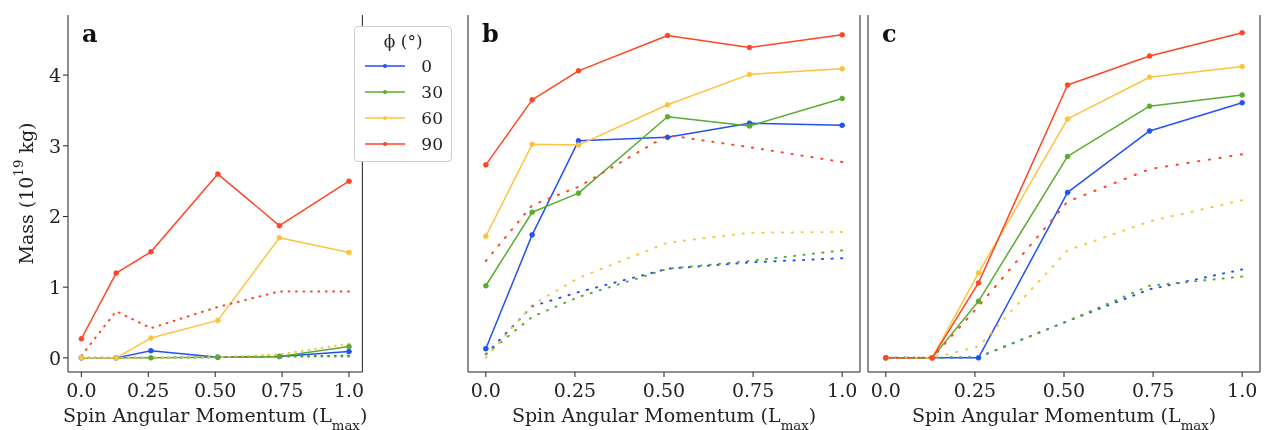  Describe the element at coordinates (889, 33) in the screenshot. I see `annotation: c` at that location.